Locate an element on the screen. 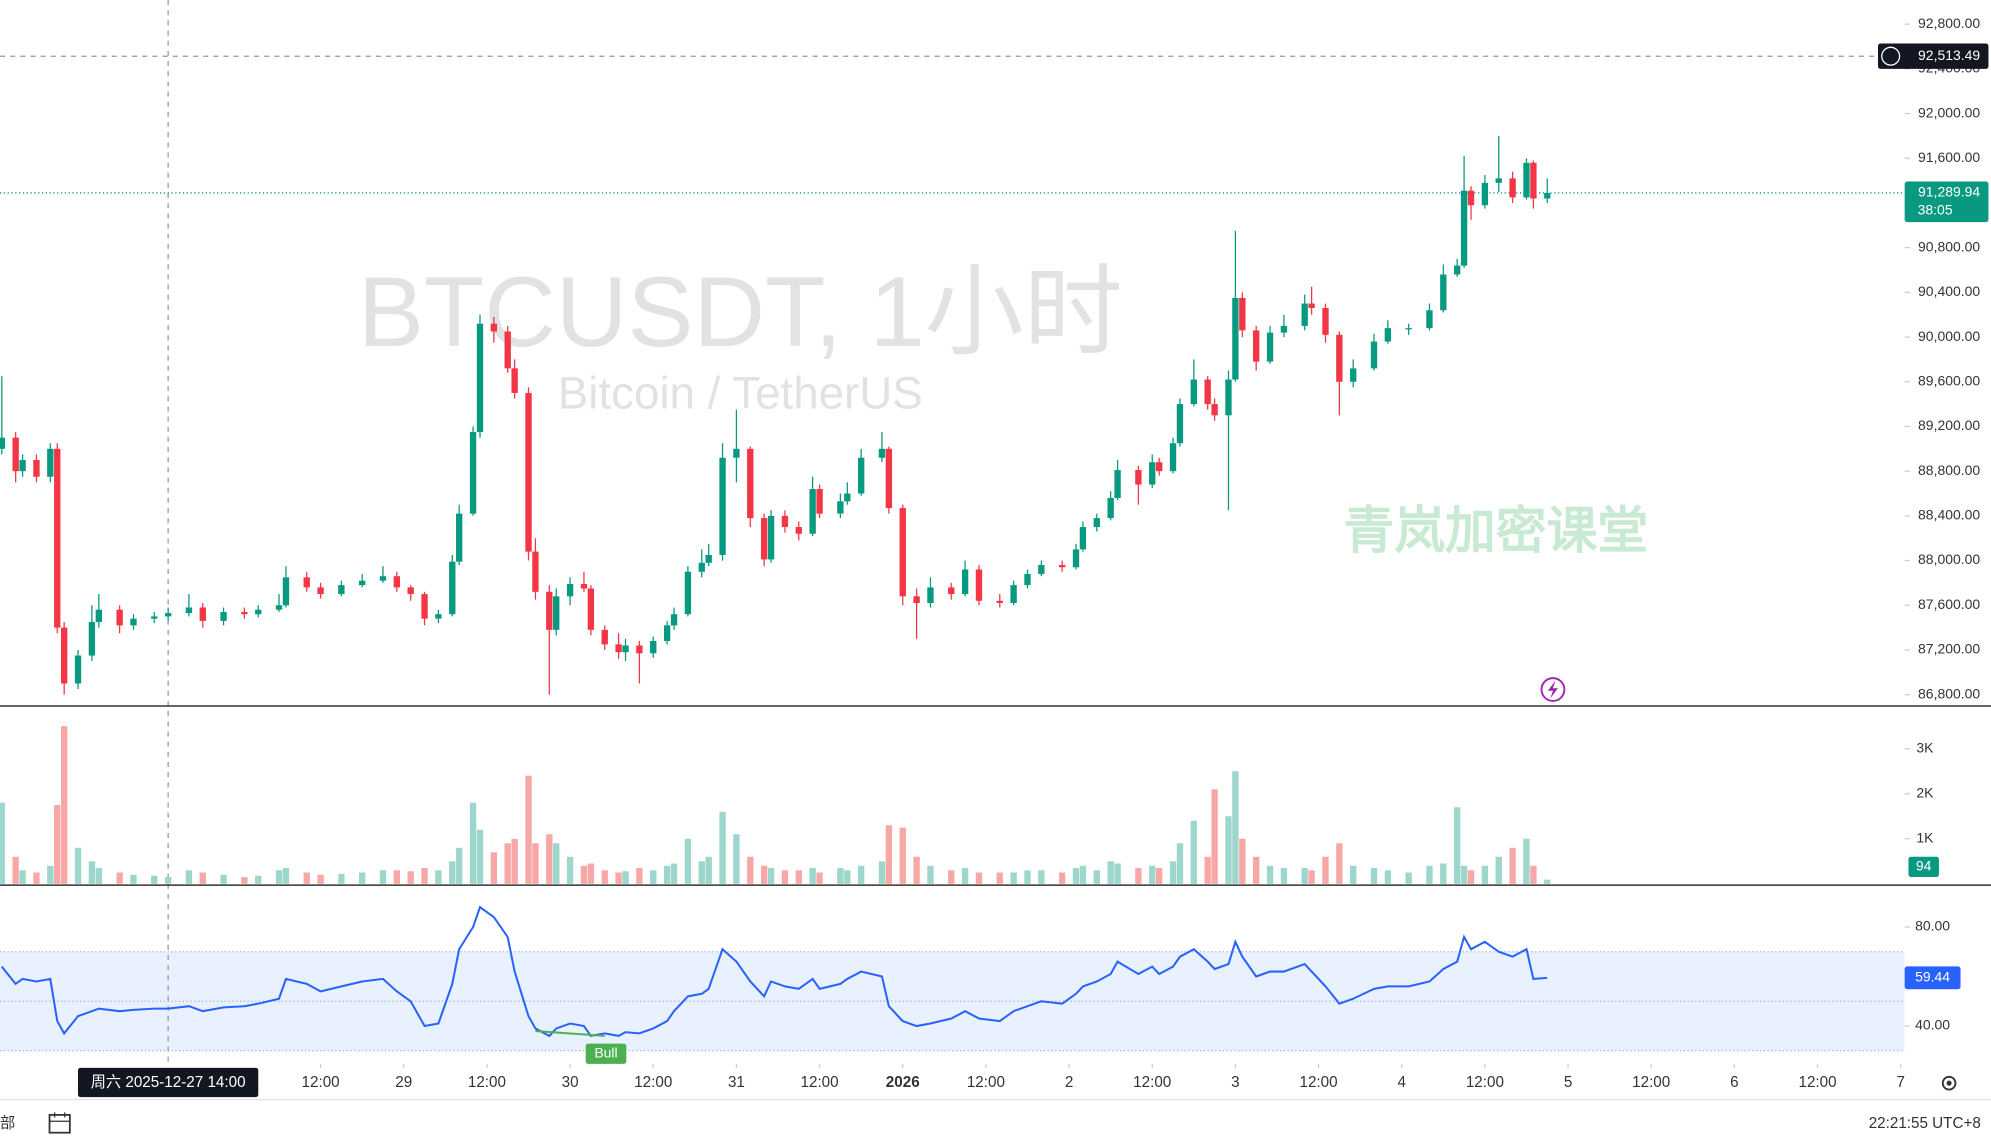 Image resolution: width=1991 pixels, height=1141 pixels. calendar-icon is located at coordinates (59, 1123).